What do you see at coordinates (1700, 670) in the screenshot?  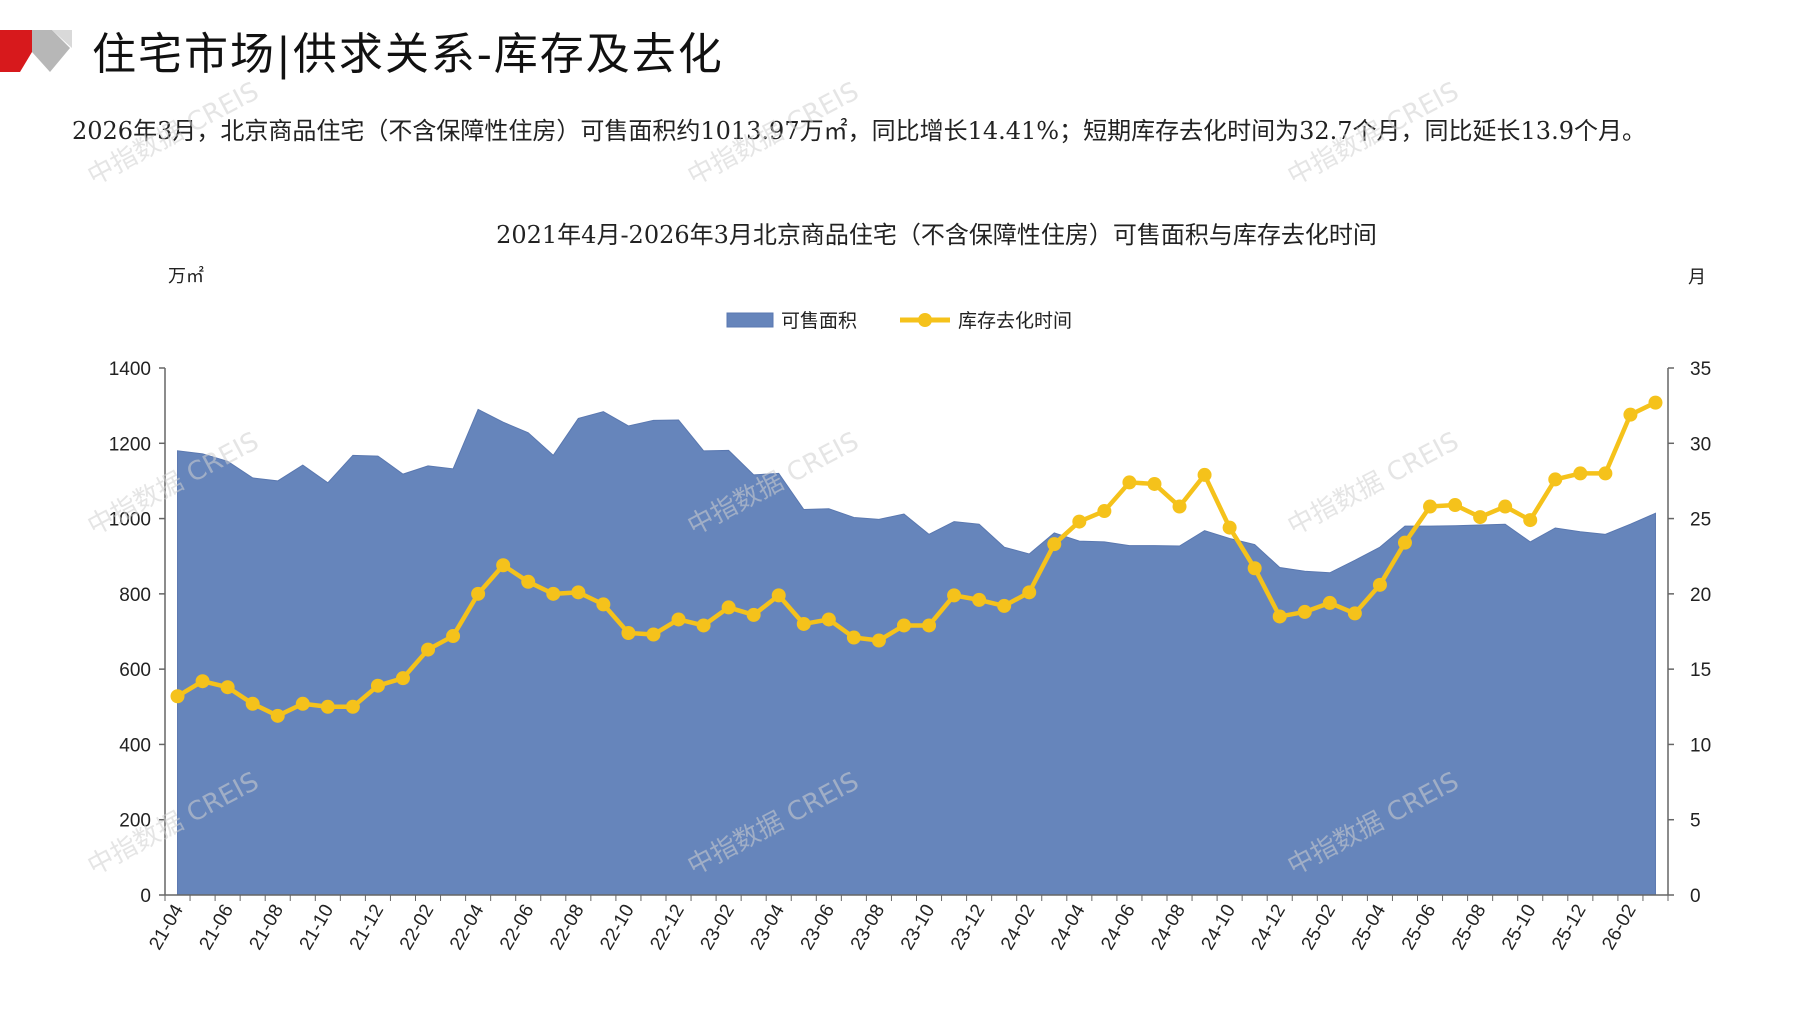 I see `right-axis-tick-label: 15` at bounding box center [1700, 670].